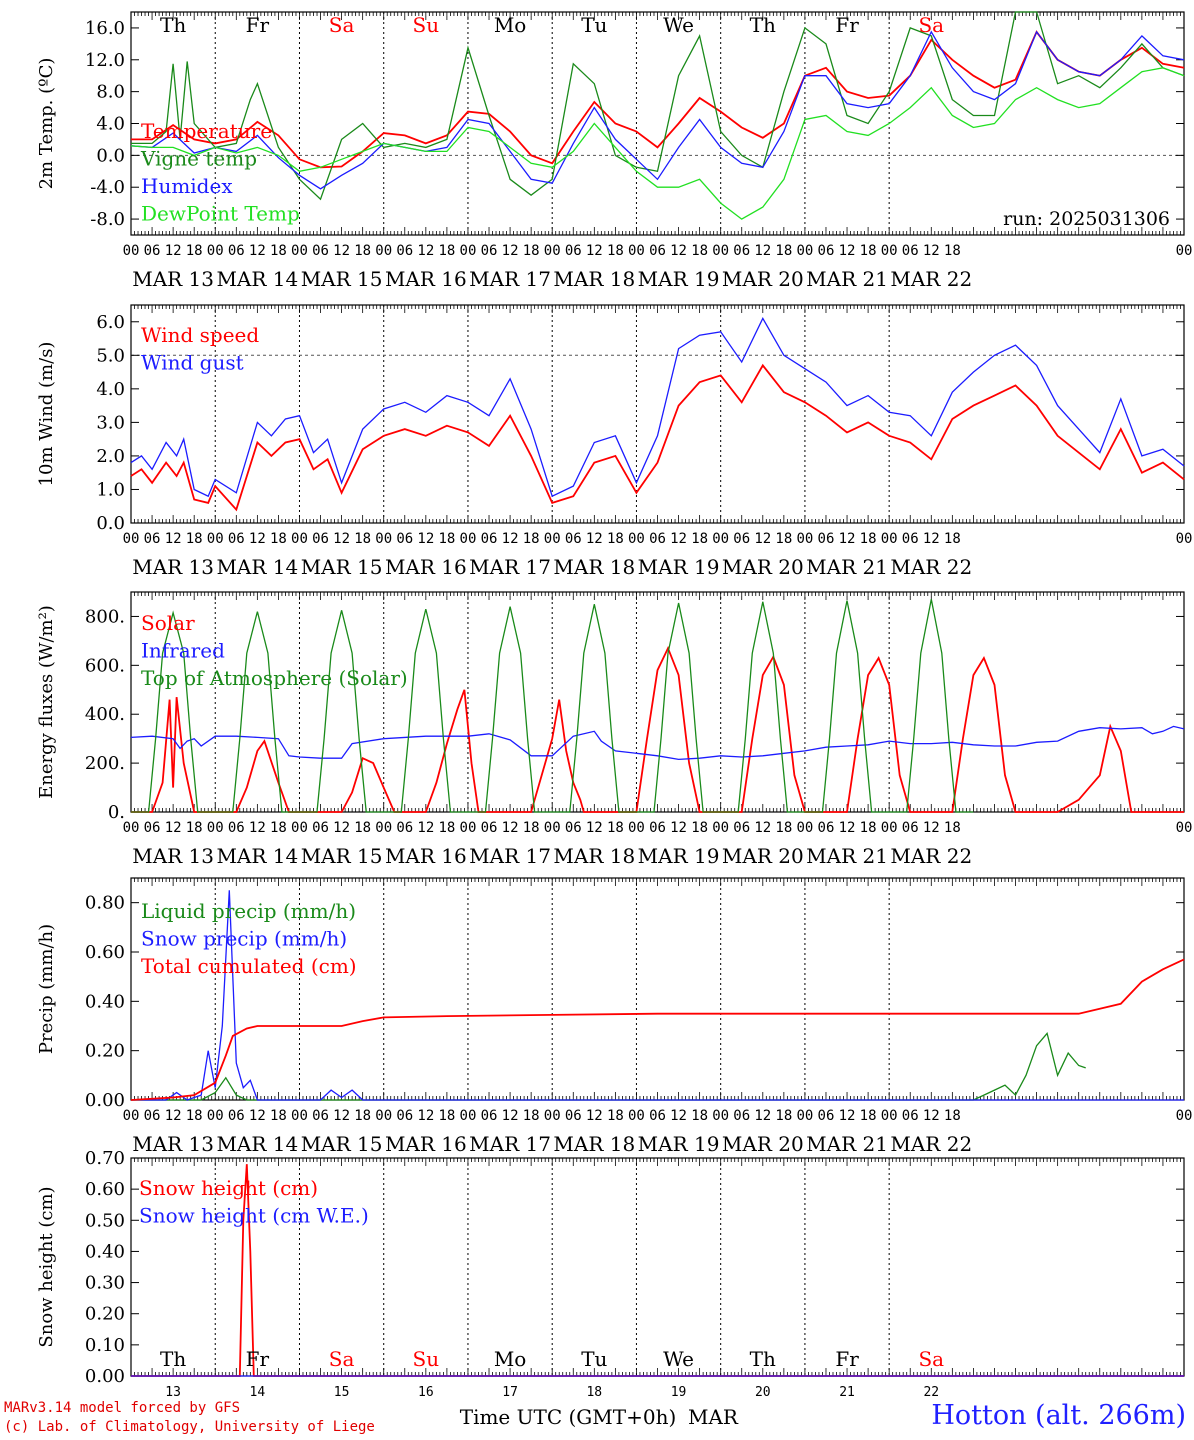 This screenshot has width=1194, height=1440. What do you see at coordinates (187, 186) in the screenshot?
I see `legend-entry: Humidex` at bounding box center [187, 186].